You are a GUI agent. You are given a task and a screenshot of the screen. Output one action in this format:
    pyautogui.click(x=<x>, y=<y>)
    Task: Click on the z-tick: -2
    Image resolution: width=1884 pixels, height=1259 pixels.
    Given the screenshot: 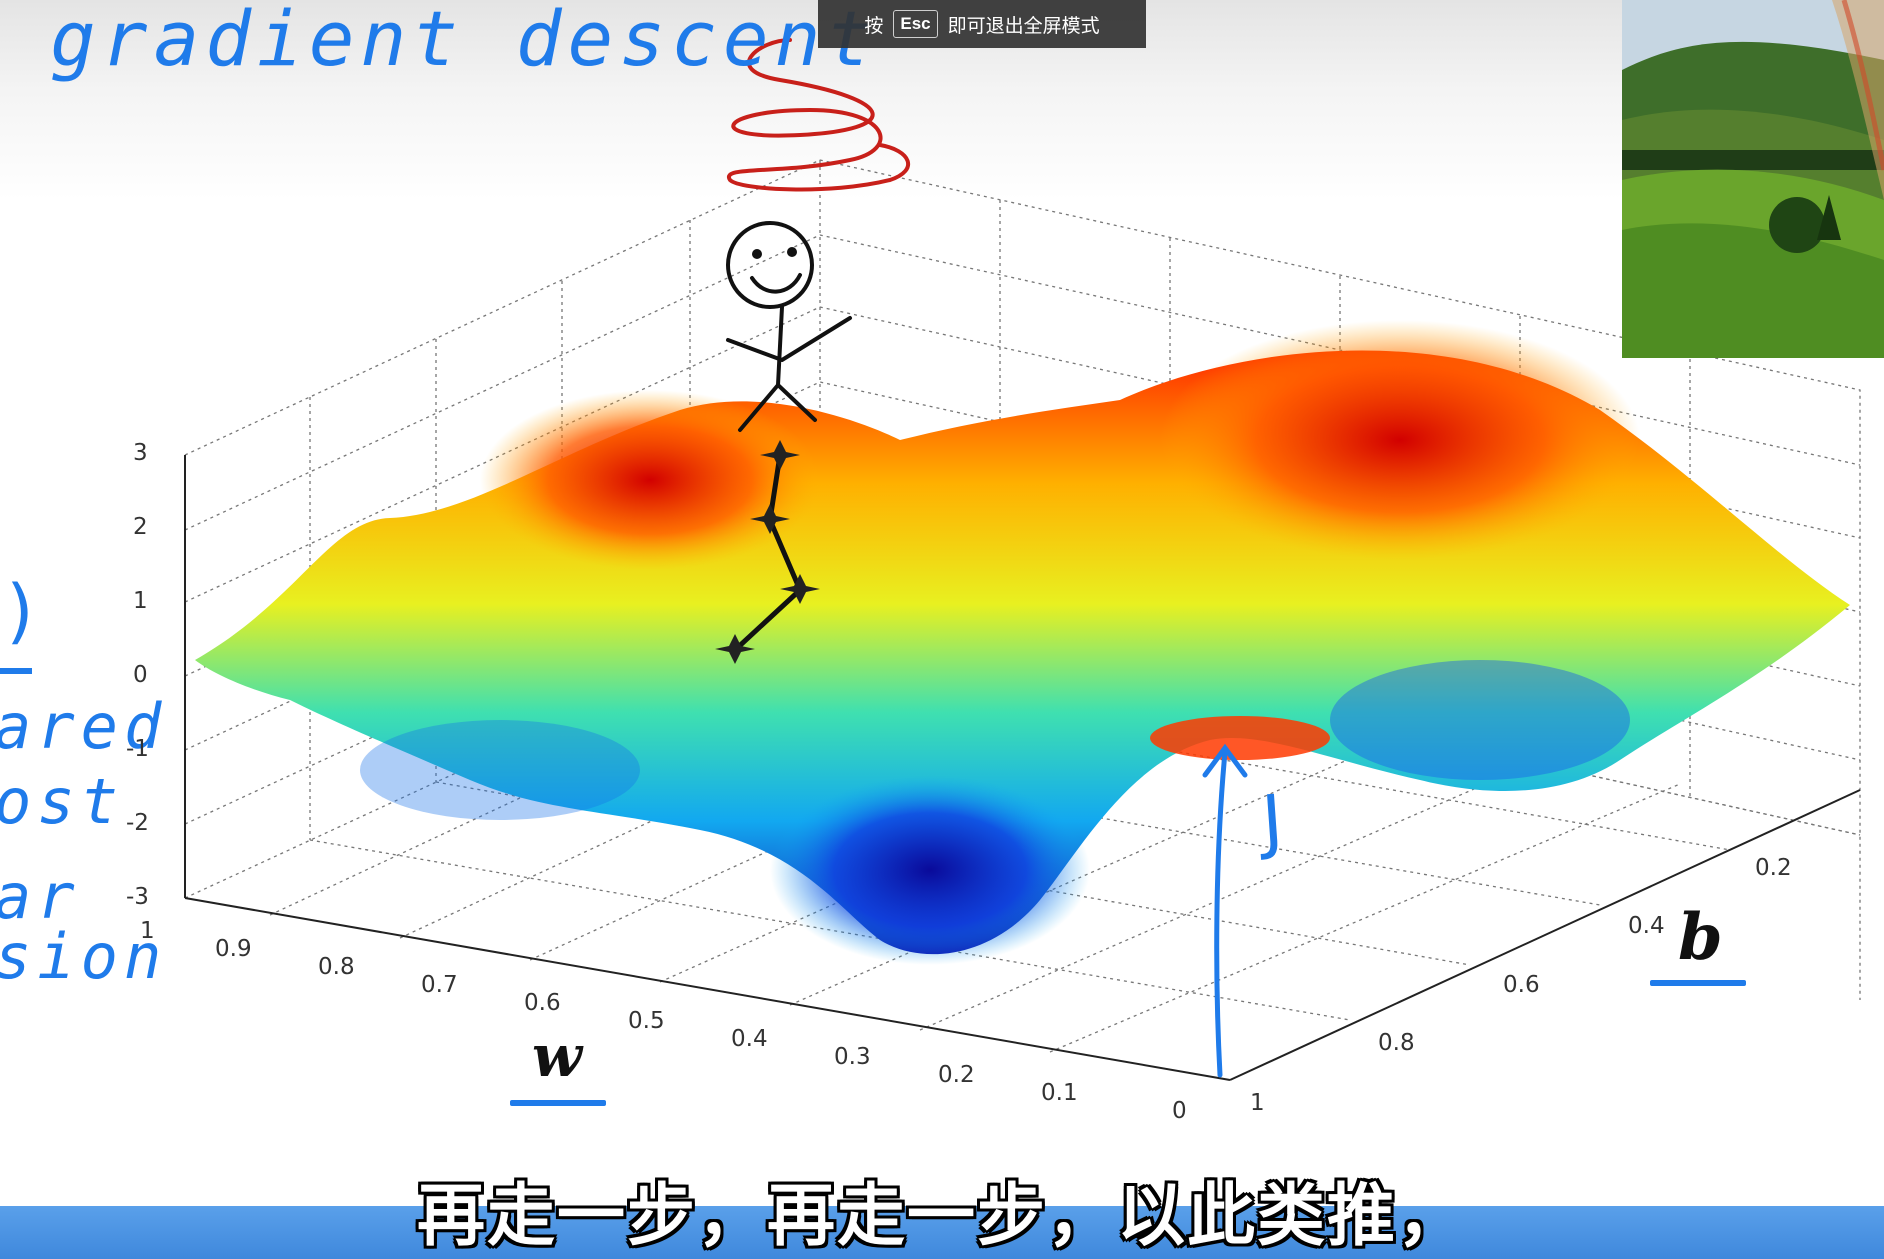 What is the action you would take?
    pyautogui.click(x=137, y=823)
    